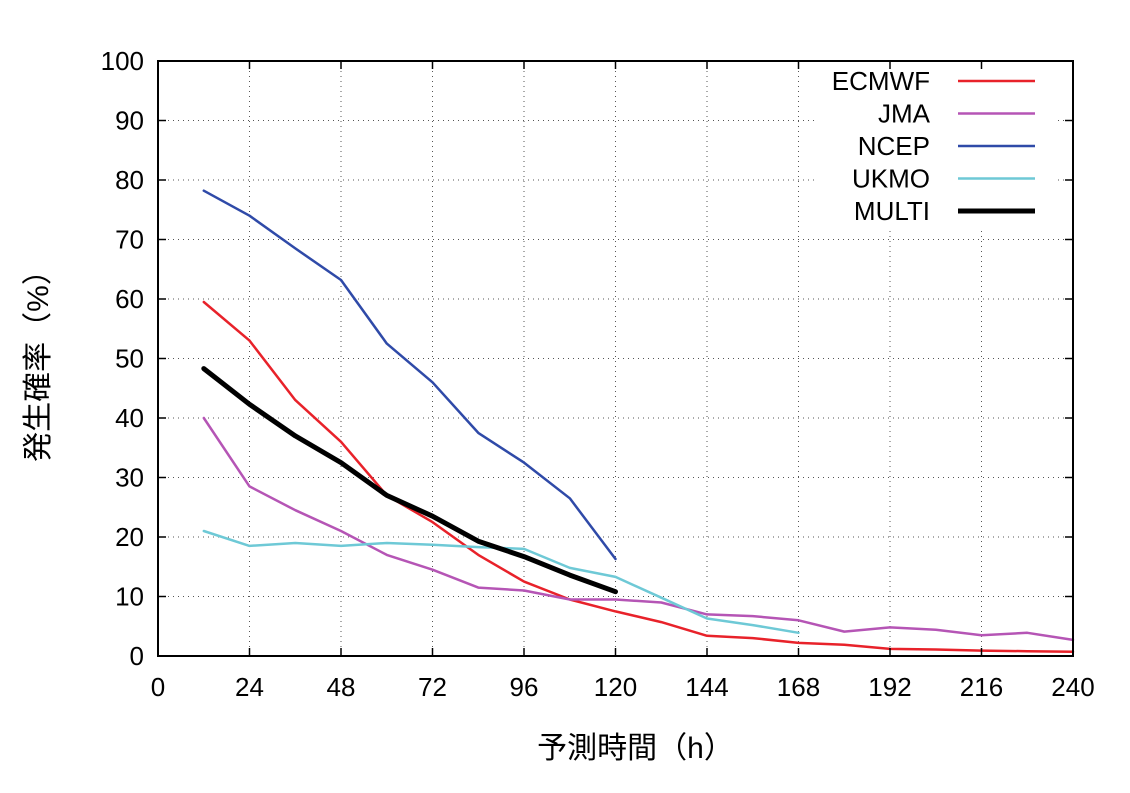 This screenshot has width=1130, height=793. What do you see at coordinates (889, 687) in the screenshot?
I see `x-tick-label: 192` at bounding box center [889, 687].